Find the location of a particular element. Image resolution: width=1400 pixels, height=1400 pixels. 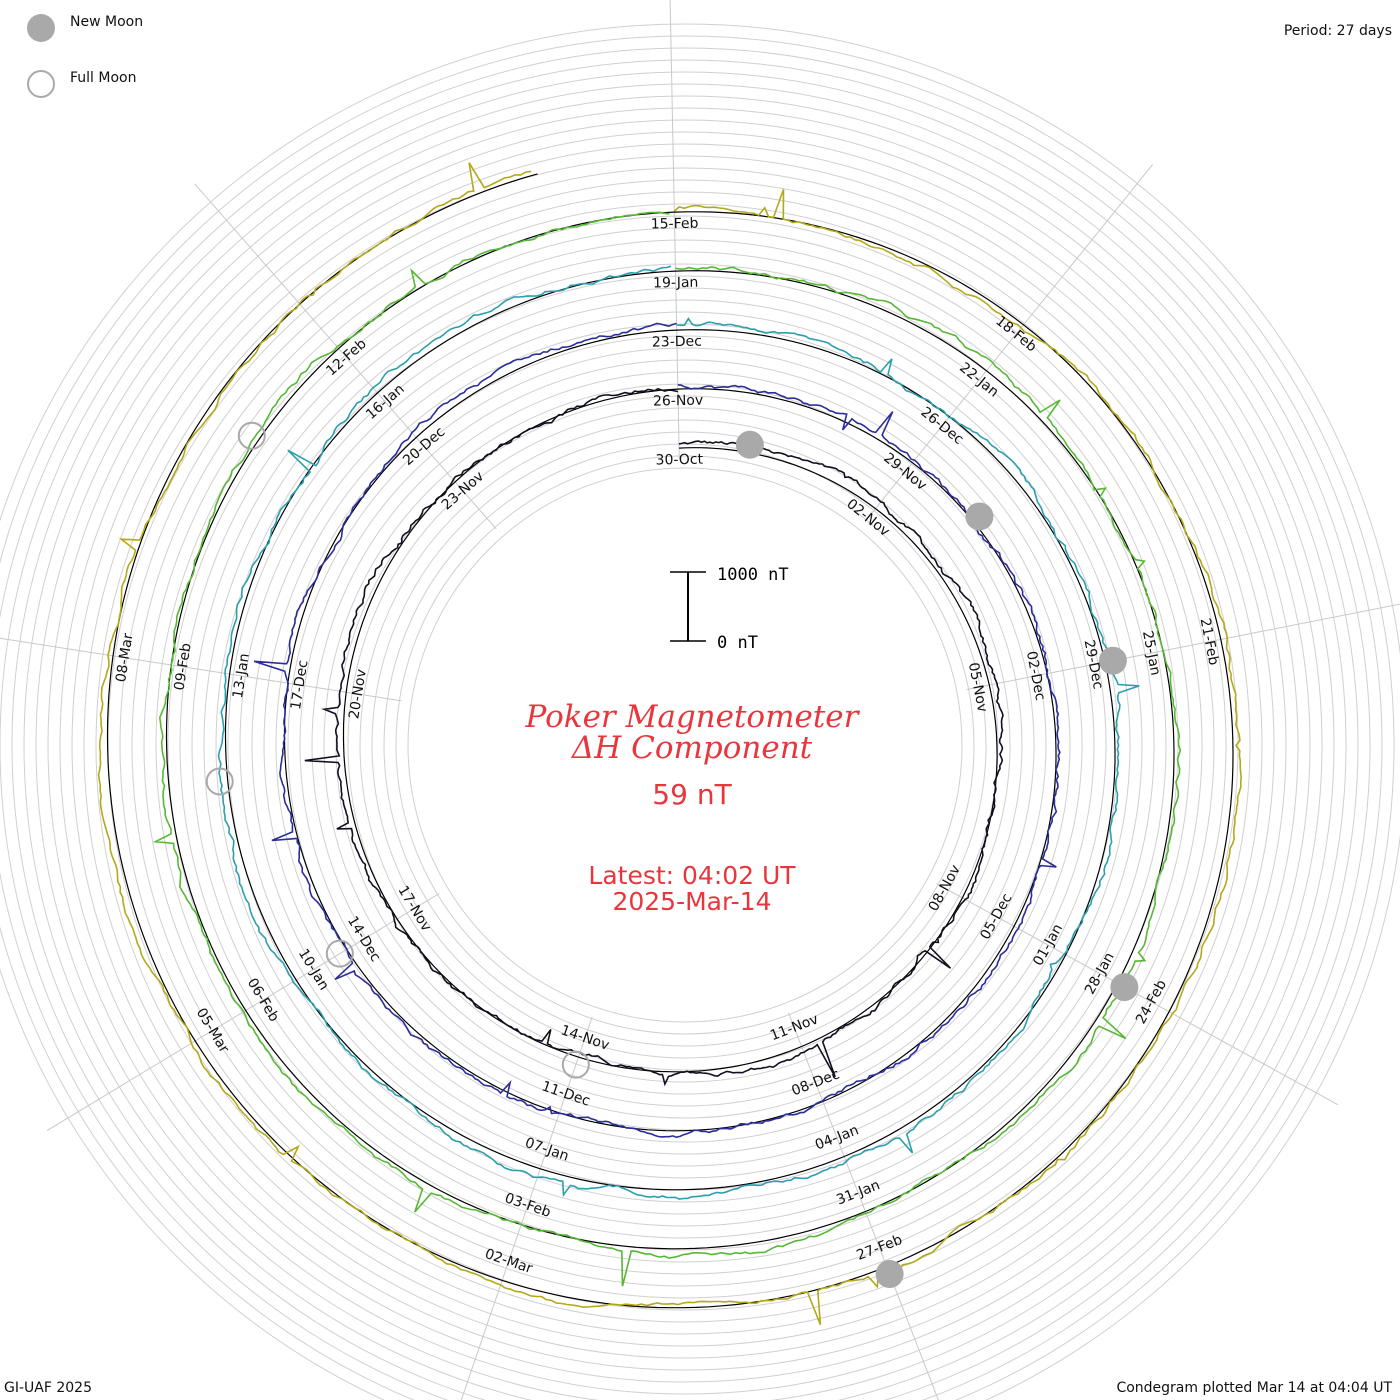

date-label: 01-Jan is located at coordinates (1048, 944).